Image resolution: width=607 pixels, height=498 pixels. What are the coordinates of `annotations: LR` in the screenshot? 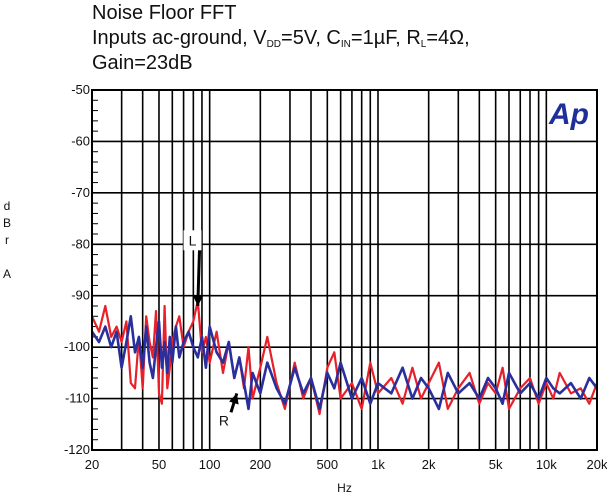 It's located at (211, 330).